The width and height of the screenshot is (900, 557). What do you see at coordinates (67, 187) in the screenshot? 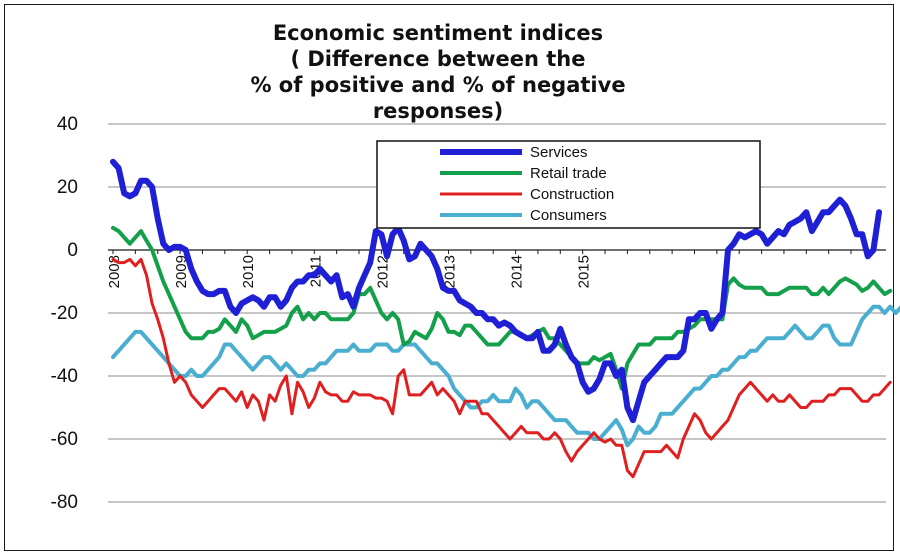
I see `y-tick-label: 20` at bounding box center [67, 187].